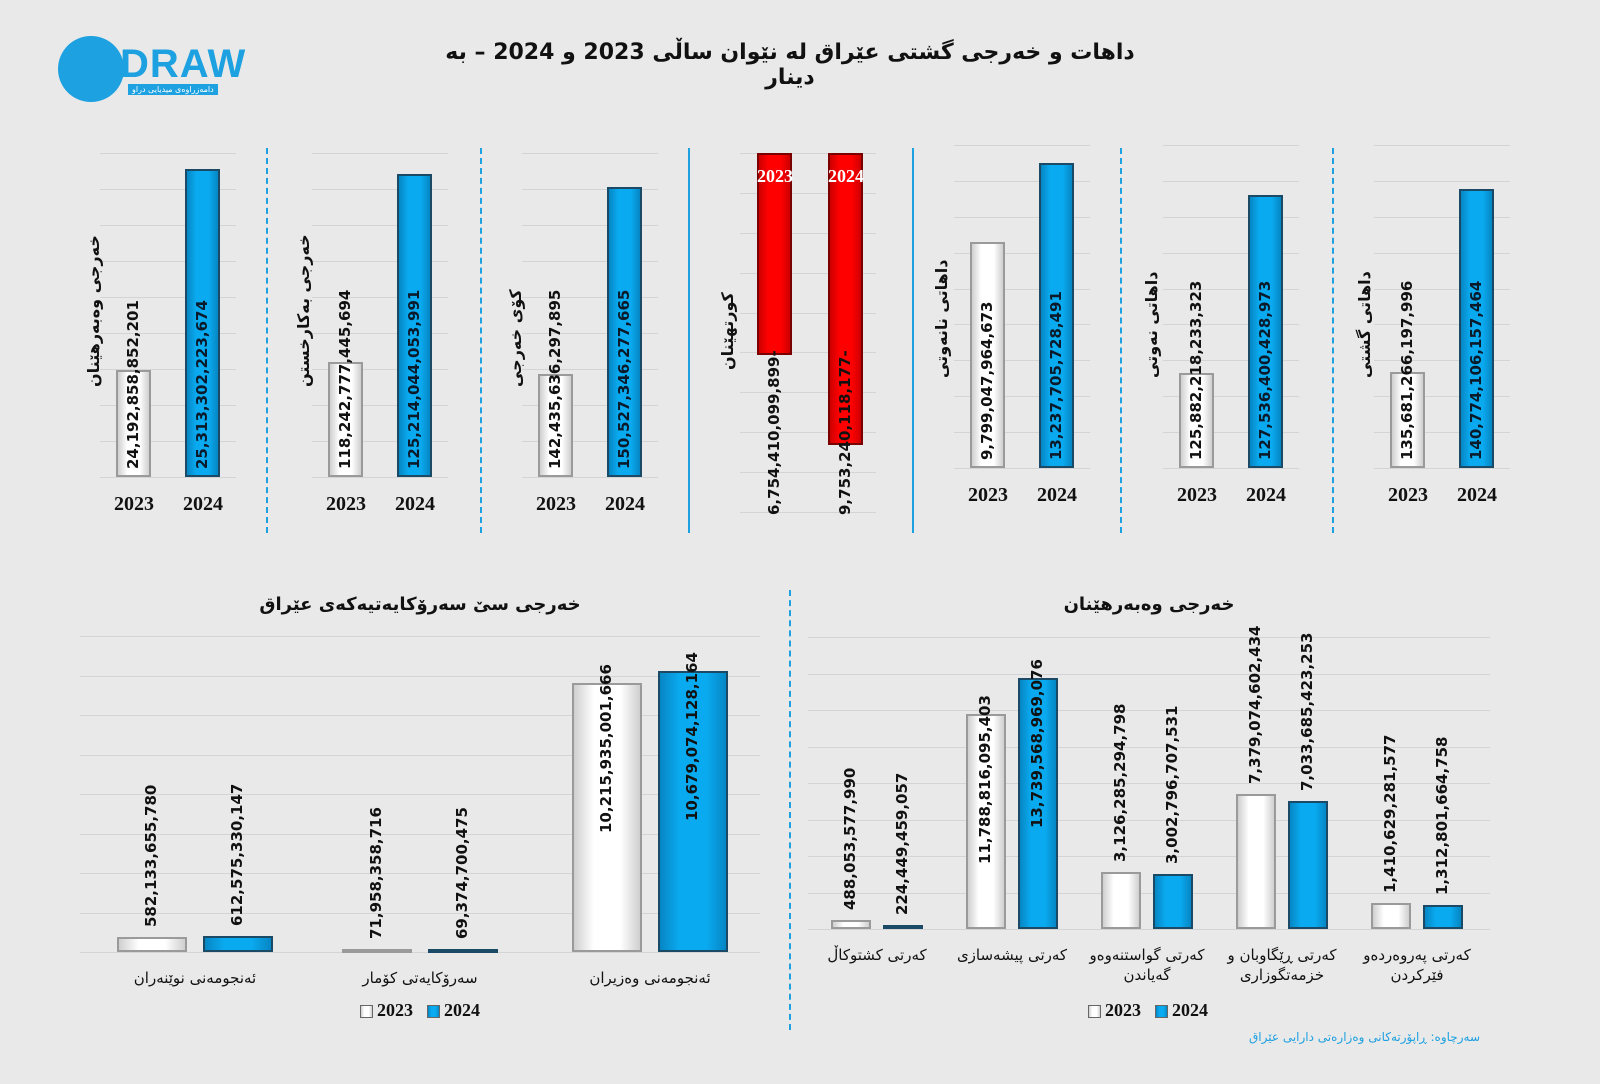 The width and height of the screenshot is (1600, 1084). Describe the element at coordinates (303, 310) in the screenshot. I see `axis-title: خەرجی بەکارخستن` at that location.